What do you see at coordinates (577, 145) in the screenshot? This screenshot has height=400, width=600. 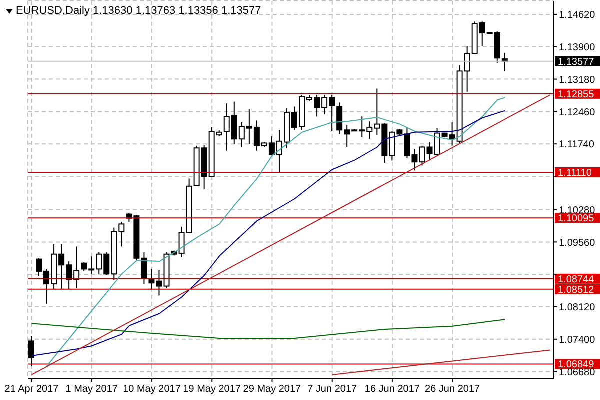 I see `y-tick-label: 1.11740` at bounding box center [577, 145].